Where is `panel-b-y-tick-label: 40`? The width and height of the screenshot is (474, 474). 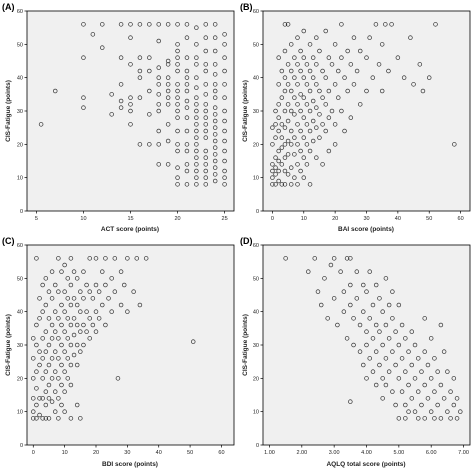 panel-b-y-tick-label: 40 is located at coordinates (256, 79).